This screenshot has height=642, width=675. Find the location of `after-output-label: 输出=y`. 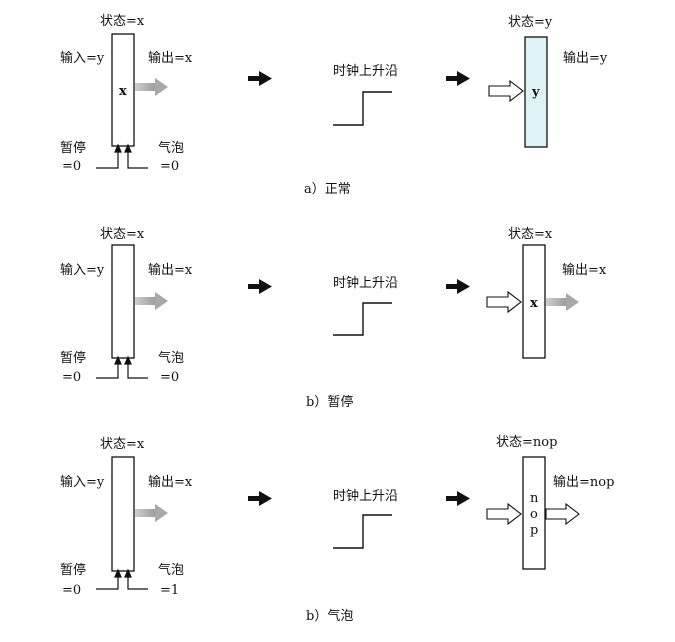

after-output-label: 输出=y is located at coordinates (585, 58).